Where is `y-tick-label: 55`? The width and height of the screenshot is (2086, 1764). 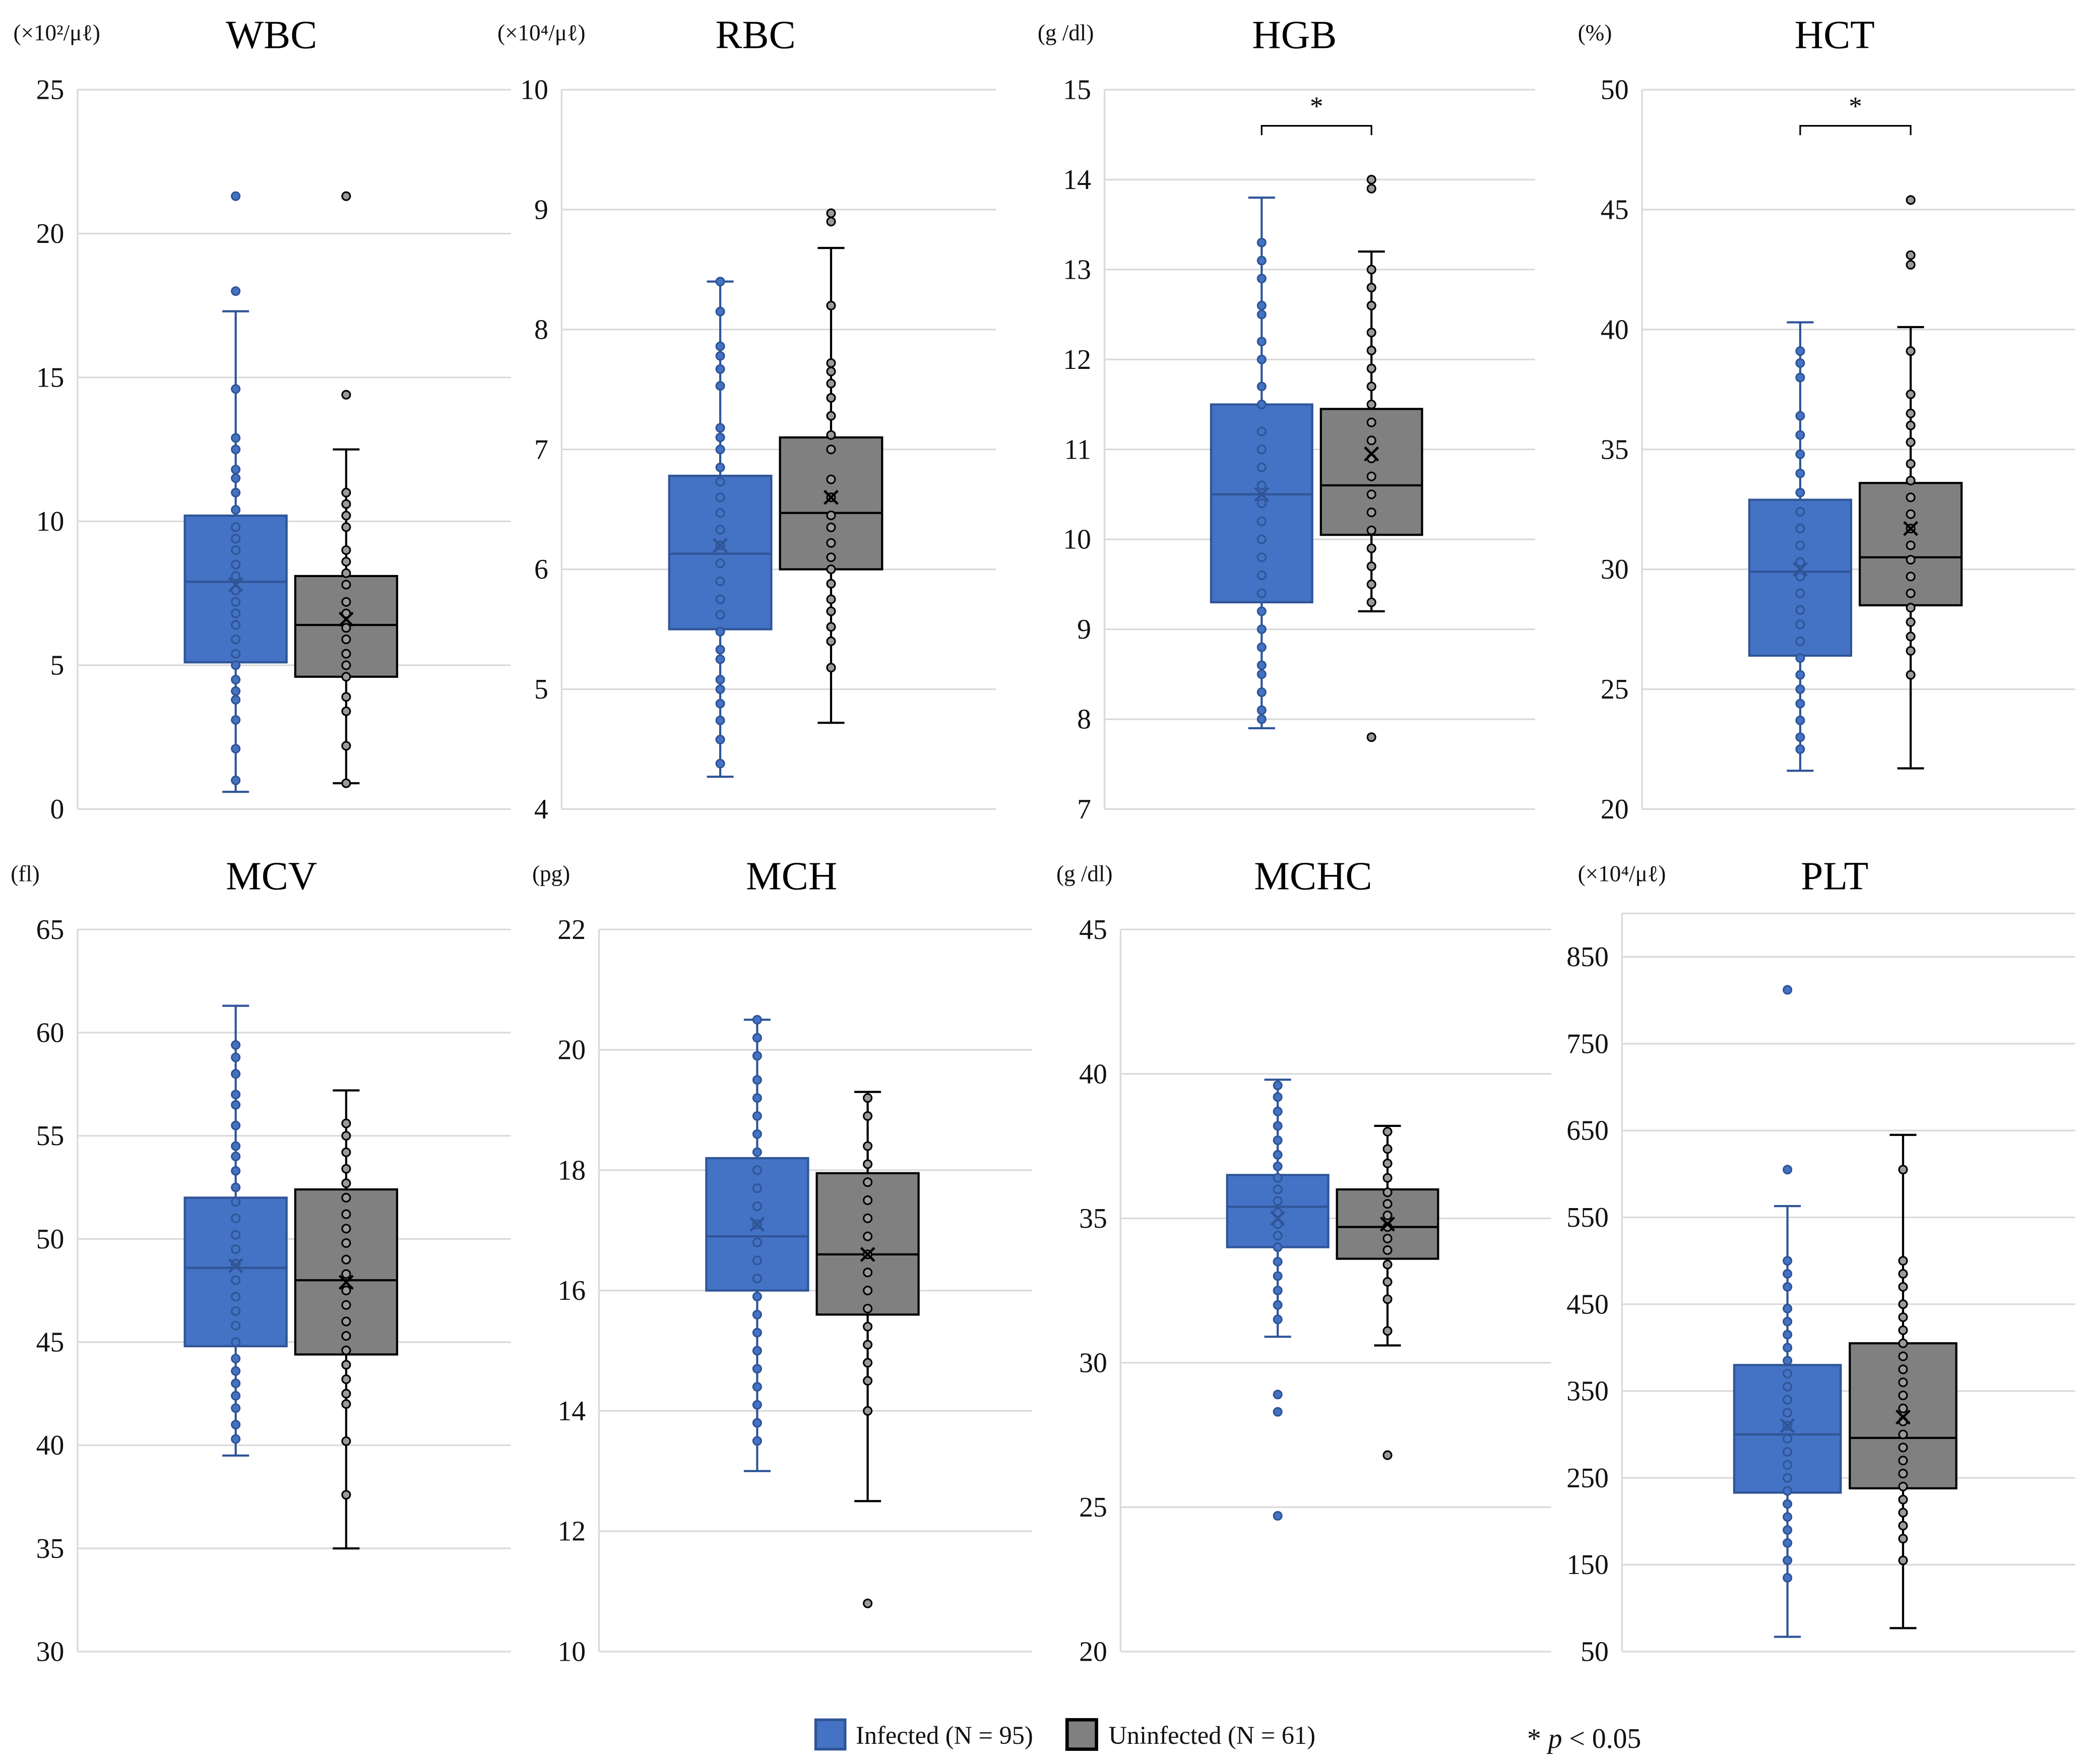 y-tick-label: 55 is located at coordinates (50, 1136).